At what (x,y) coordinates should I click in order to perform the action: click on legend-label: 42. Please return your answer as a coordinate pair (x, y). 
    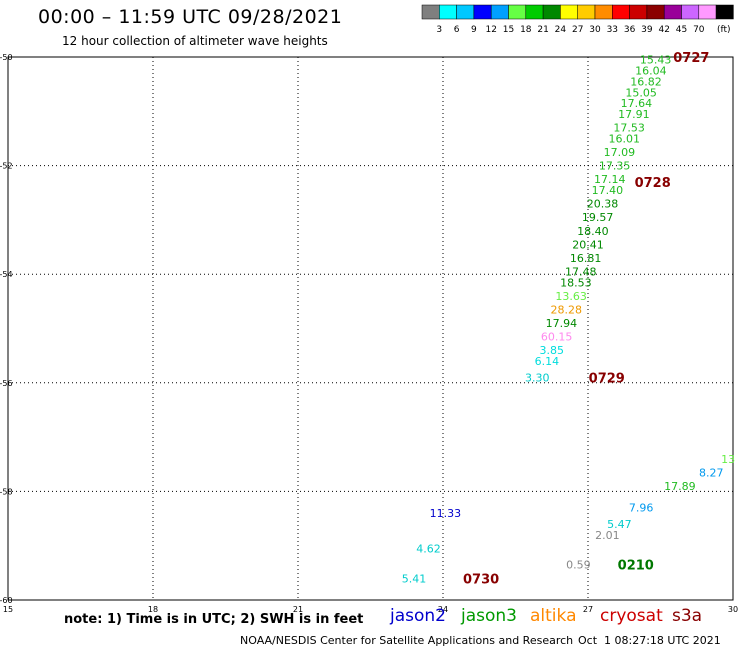
    Looking at the image, I should click on (663, 30).